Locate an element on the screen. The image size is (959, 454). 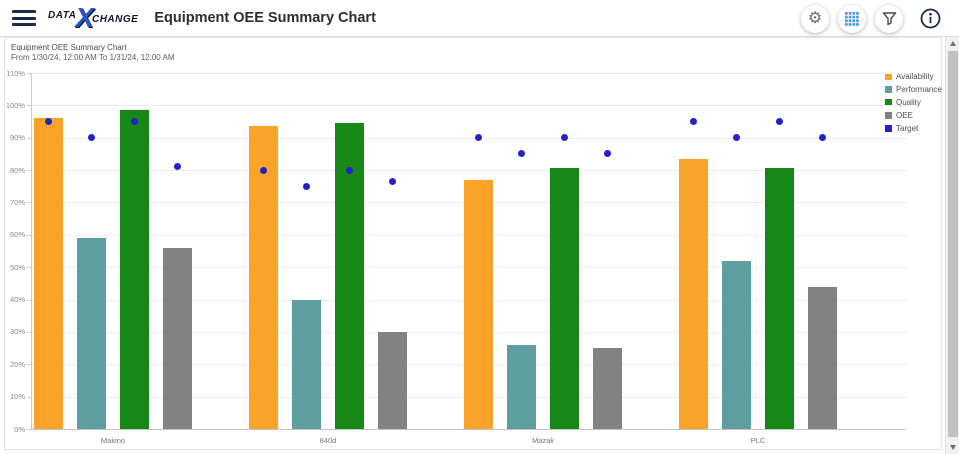
legend-item-availability: Availability is located at coordinates (913, 76).